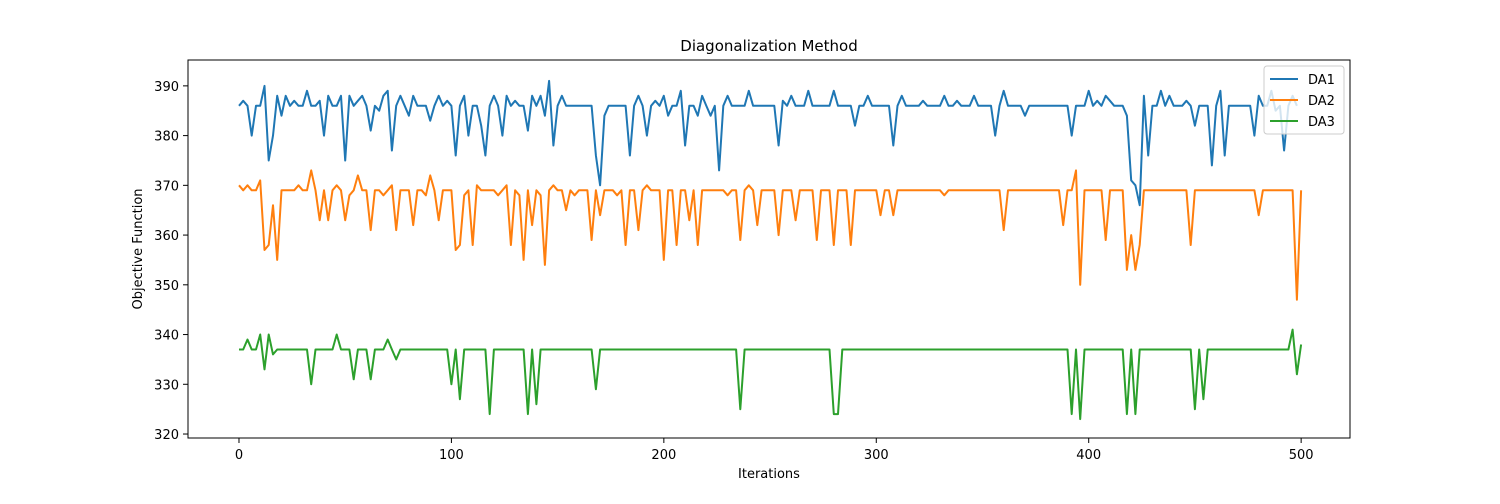 Image resolution: width=1500 pixels, height=504 pixels. I want to click on x-tick-label: 100, so click(451, 455).